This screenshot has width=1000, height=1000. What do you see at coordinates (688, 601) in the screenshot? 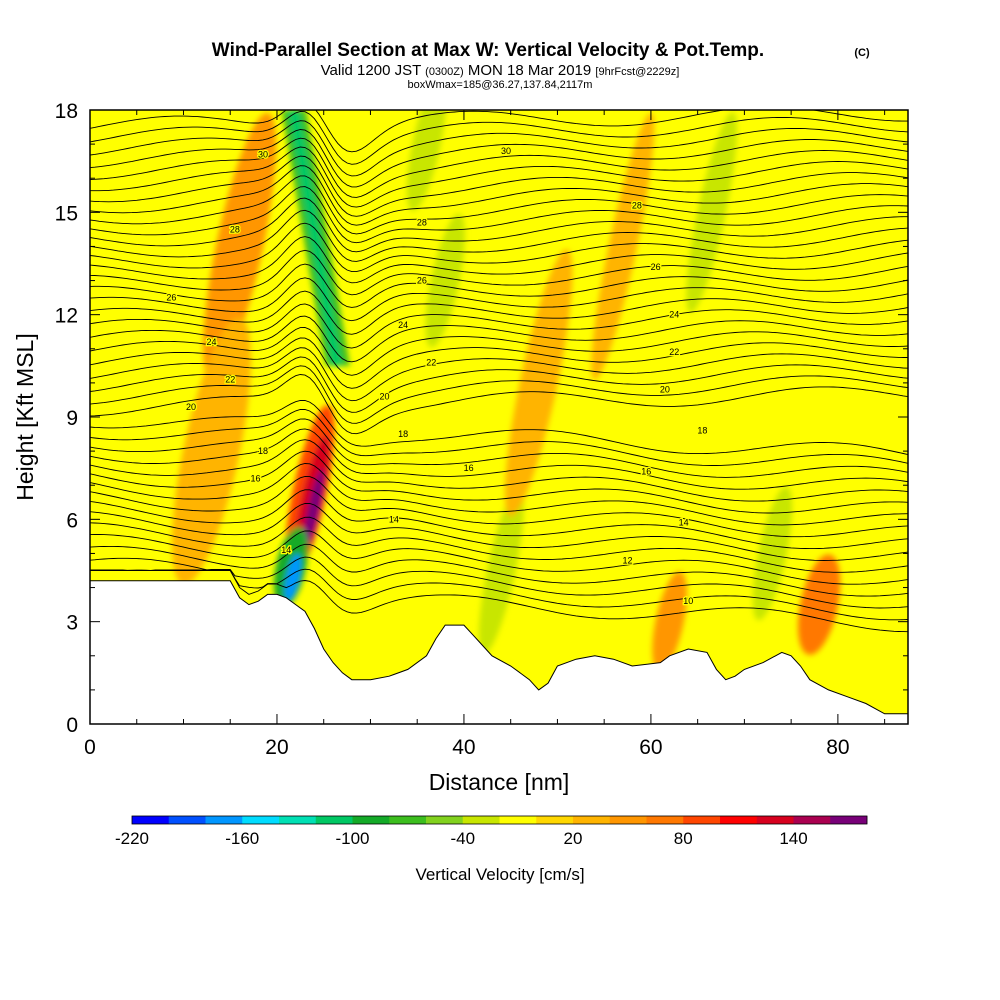
I see `isentrope-label: 10` at bounding box center [688, 601].